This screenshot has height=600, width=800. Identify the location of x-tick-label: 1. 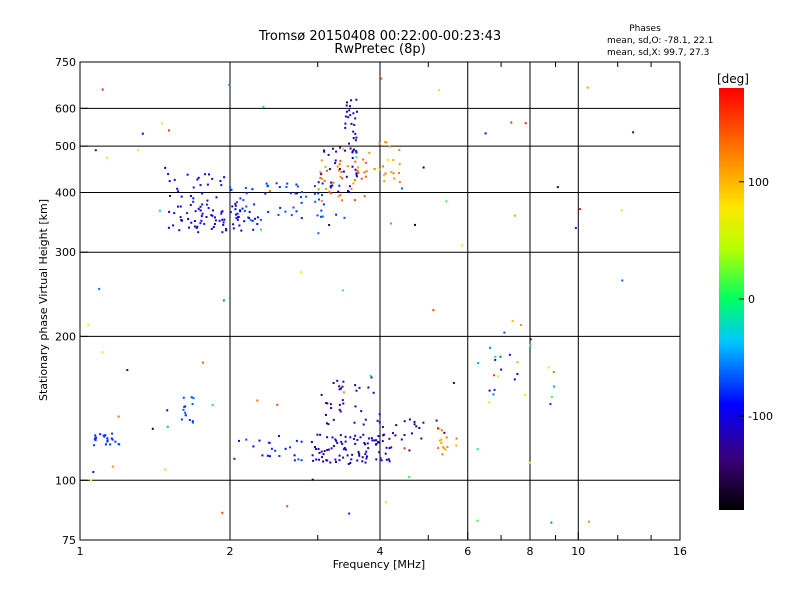
(80, 551).